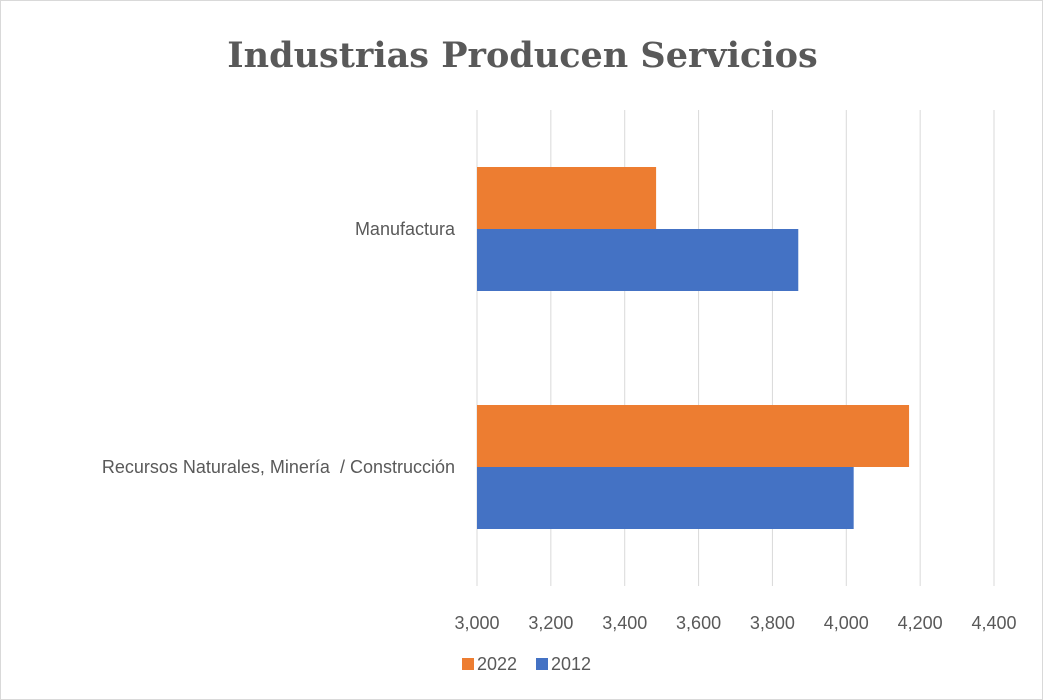  Describe the element at coordinates (542, 664) in the screenshot. I see `legend-swatch-2012` at that location.